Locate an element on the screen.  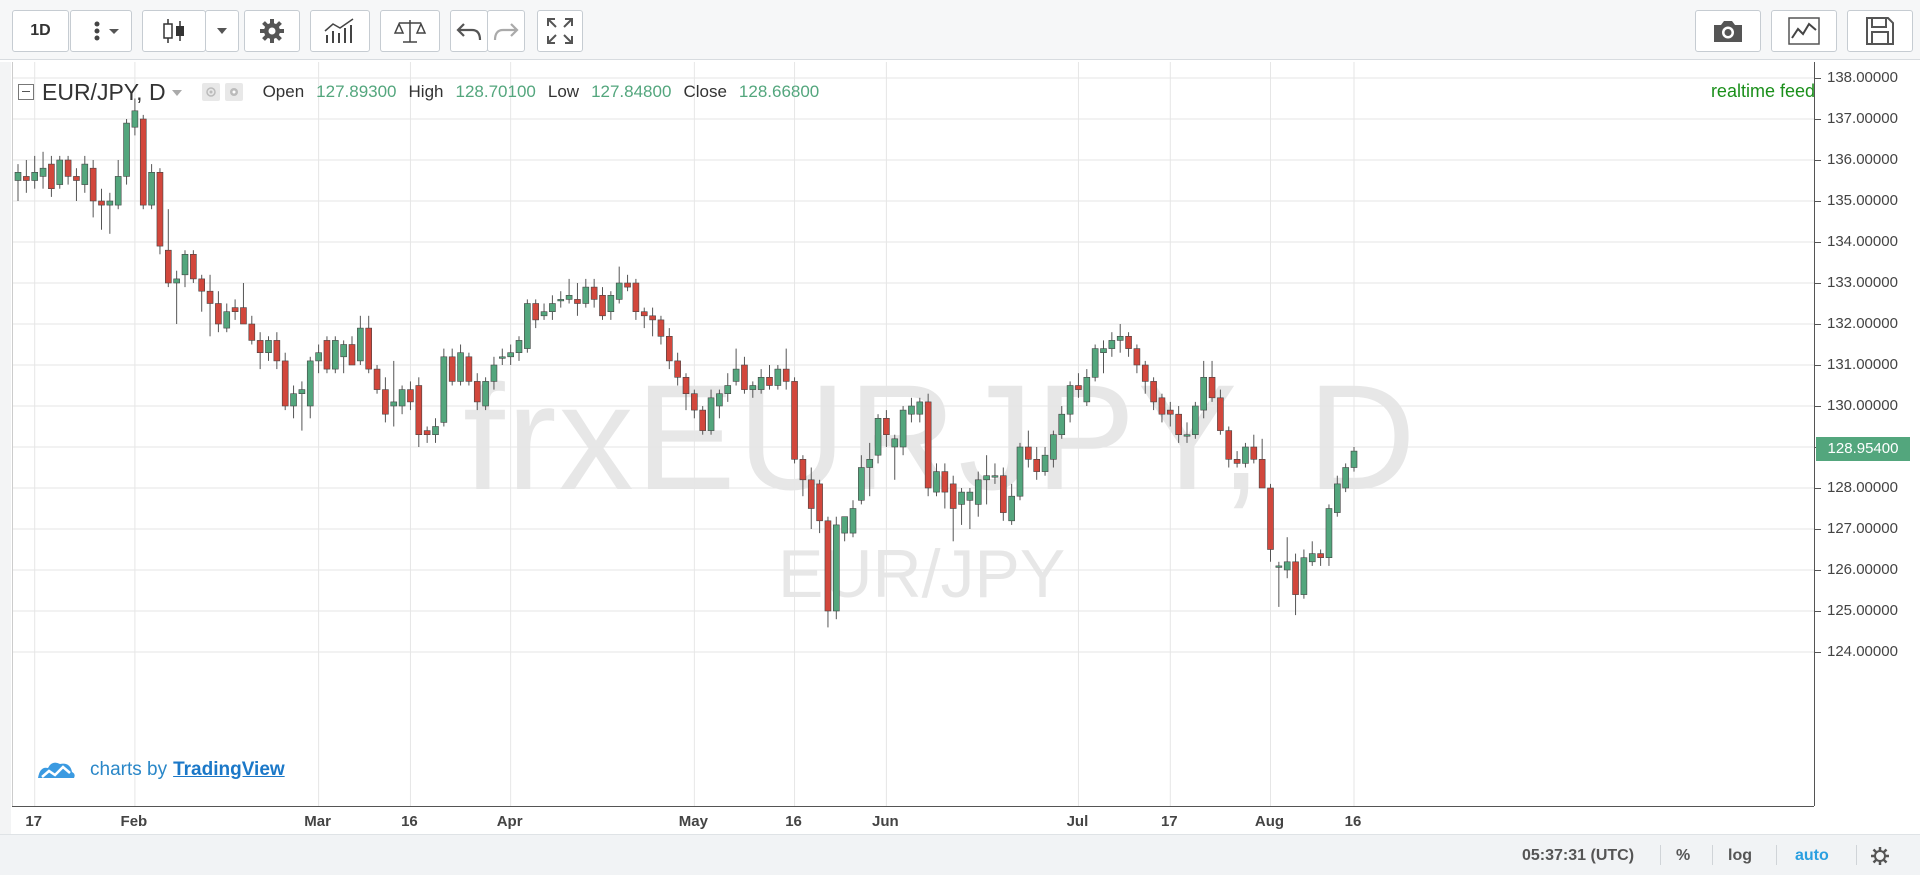
save-button is located at coordinates (1880, 31).